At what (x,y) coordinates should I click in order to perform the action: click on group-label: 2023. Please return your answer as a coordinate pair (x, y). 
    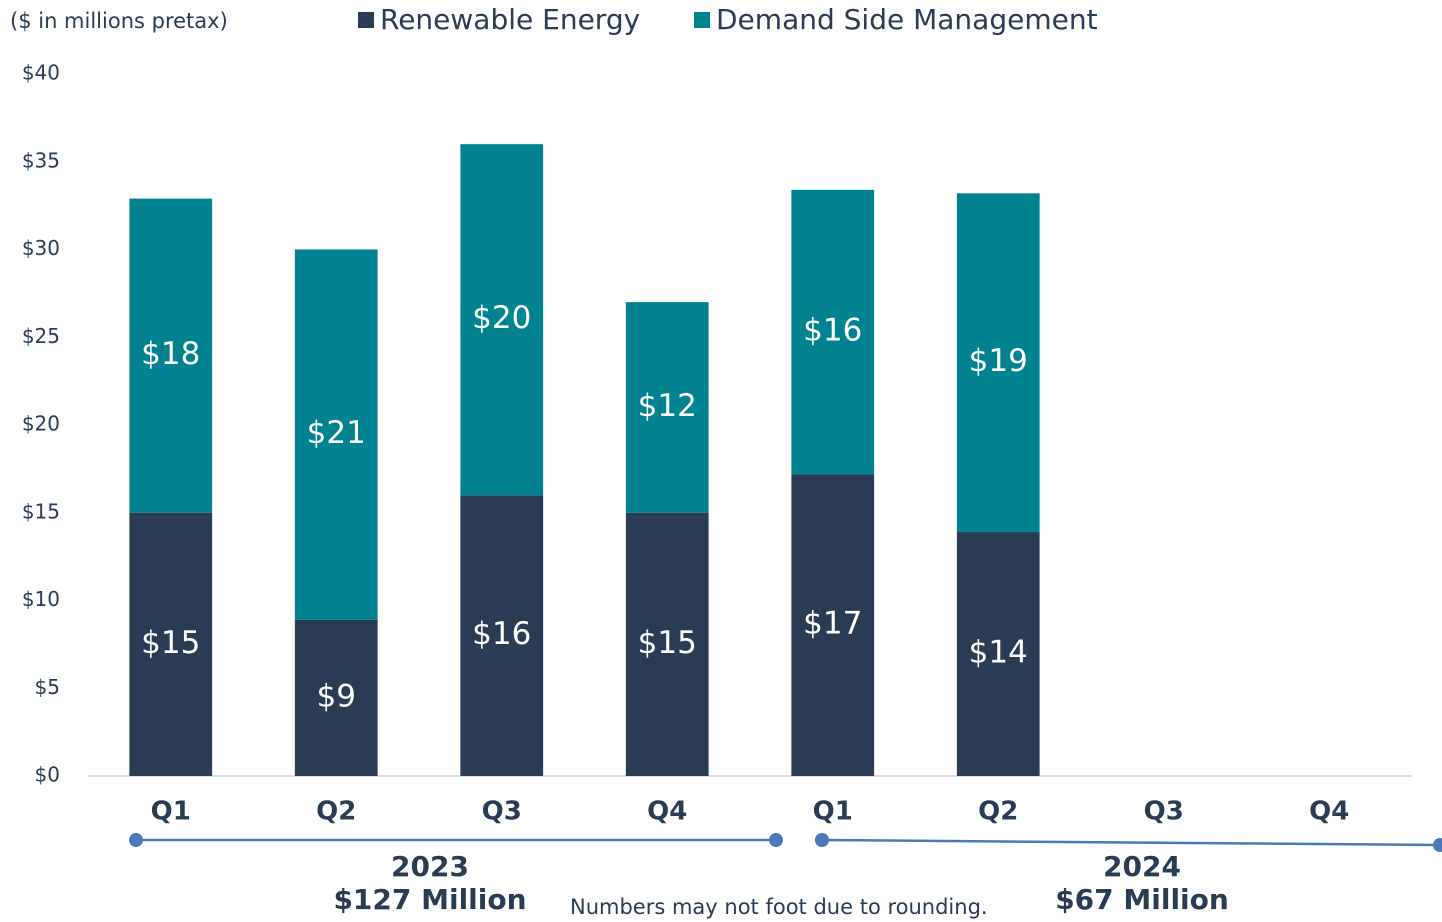
    Looking at the image, I should click on (430, 866).